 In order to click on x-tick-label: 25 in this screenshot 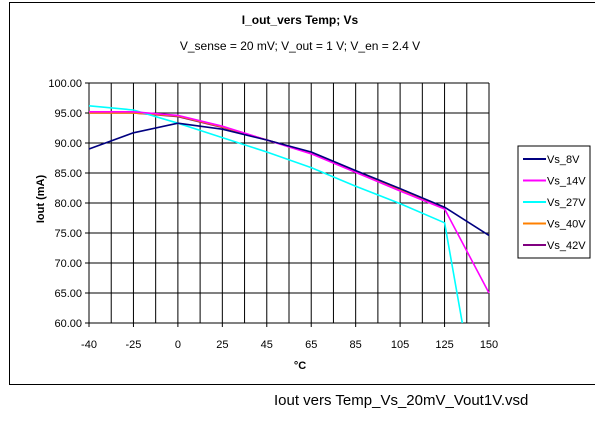, I will do `click(222, 345)`.